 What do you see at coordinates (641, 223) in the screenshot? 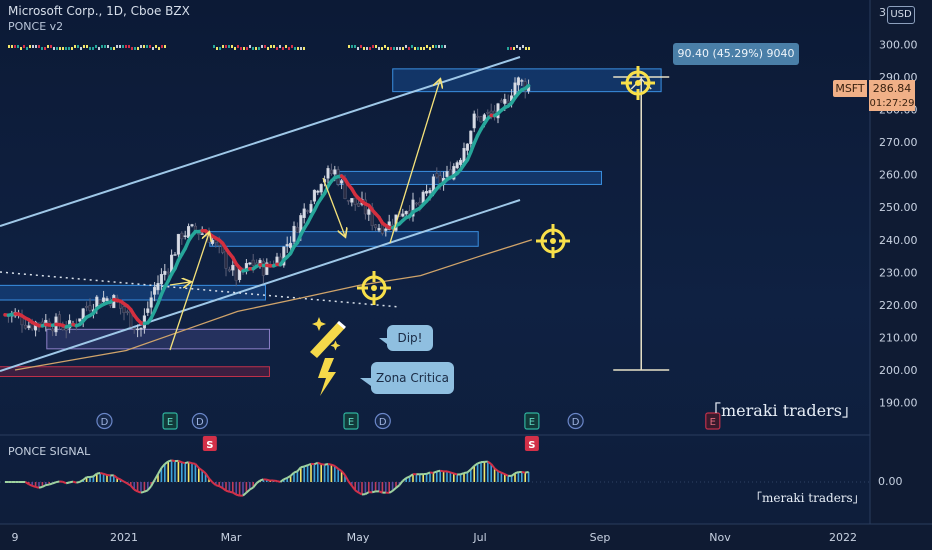
I see `measure-tool` at bounding box center [641, 223].